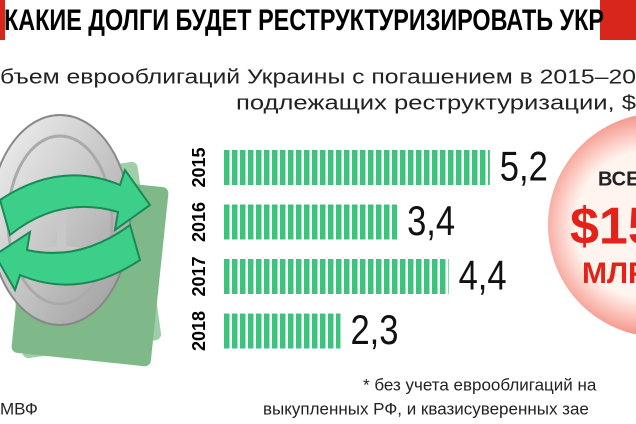 This screenshot has width=636, height=424. What do you see at coordinates (199, 167) in the screenshot?
I see `category-label: 2015` at bounding box center [199, 167].